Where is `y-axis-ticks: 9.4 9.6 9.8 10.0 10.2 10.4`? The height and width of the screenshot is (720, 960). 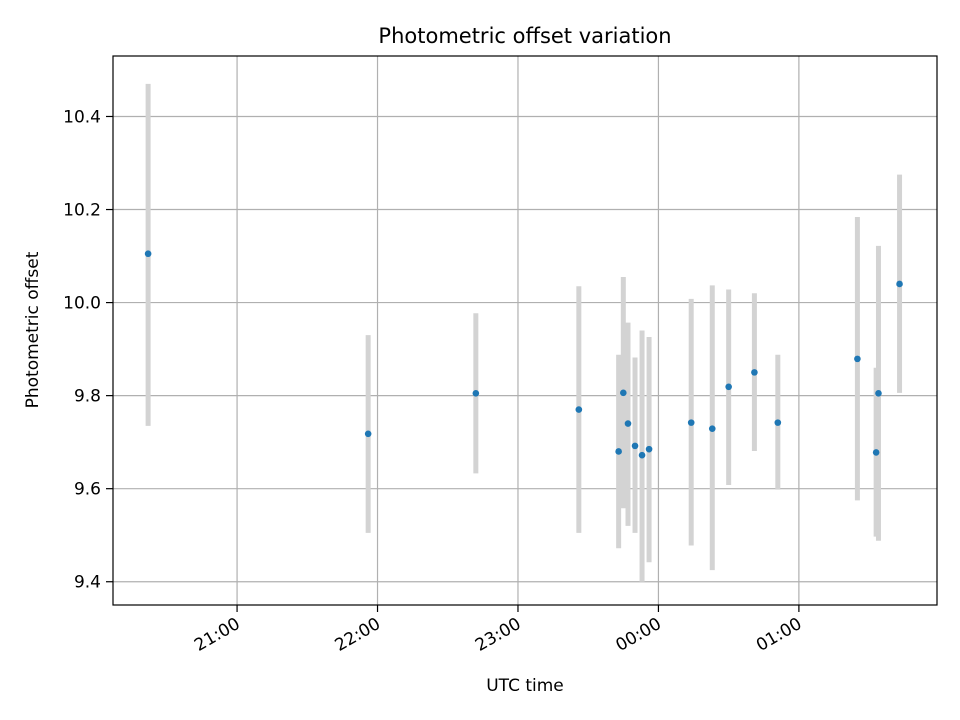
y-axis-ticks: 9.4 9.6 9.8 10.0 10.2 10.4 is located at coordinates (88, 350).